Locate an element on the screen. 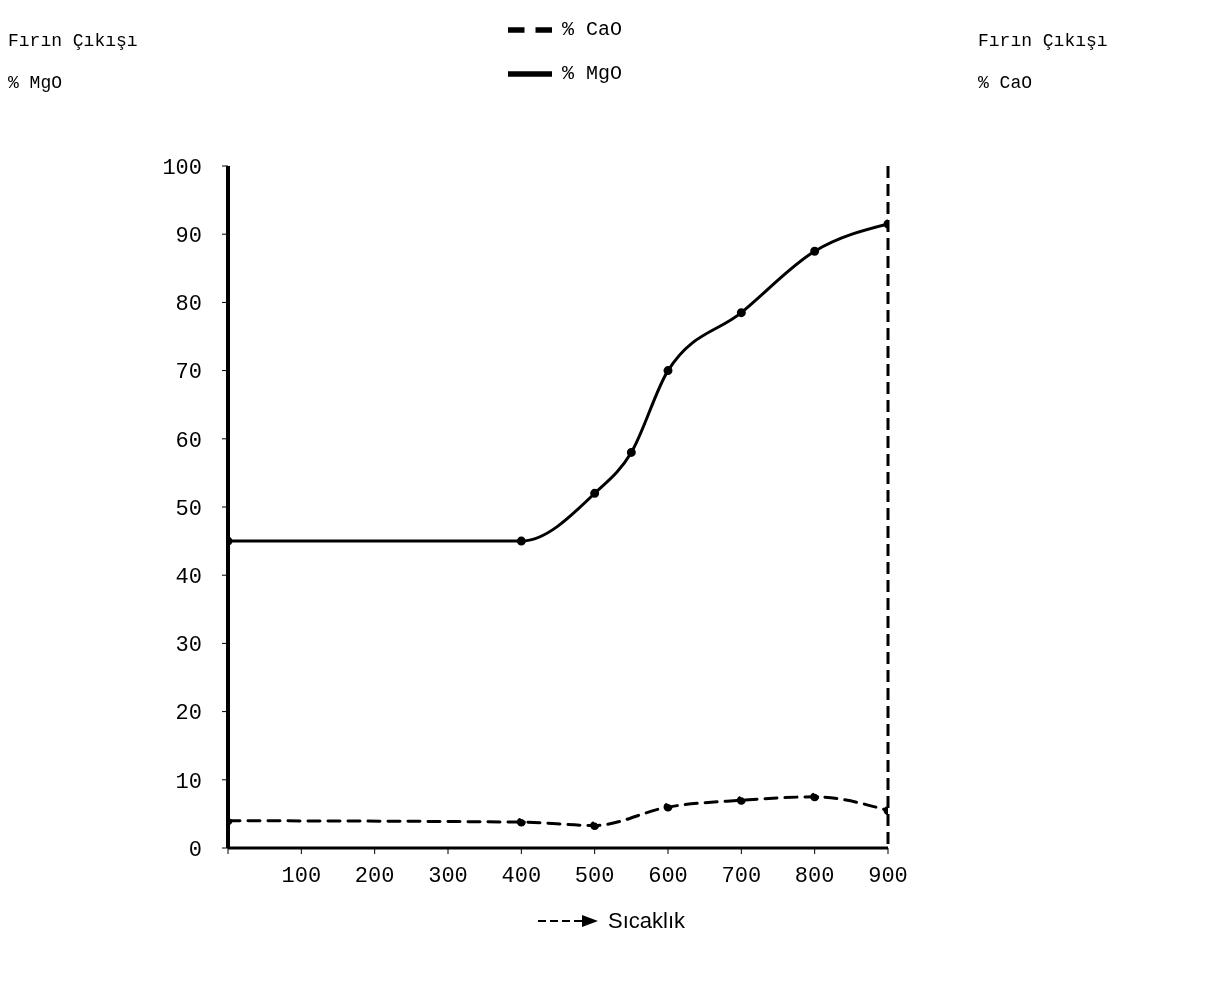 The height and width of the screenshot is (987, 1227). x-tick-label: 700 is located at coordinates (741, 876).